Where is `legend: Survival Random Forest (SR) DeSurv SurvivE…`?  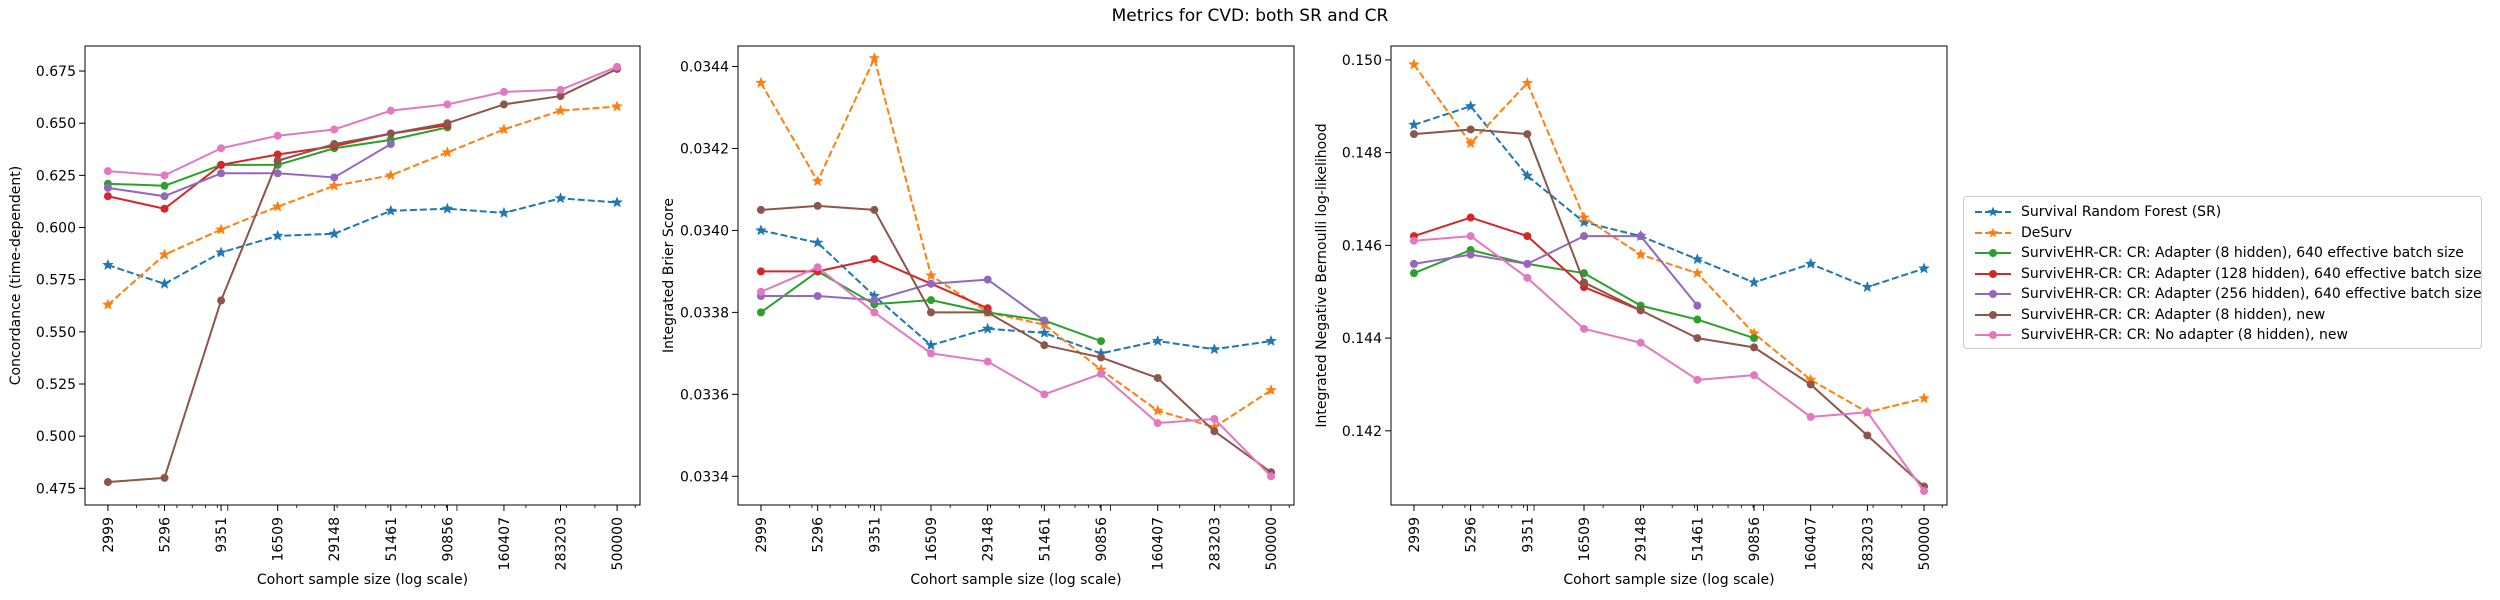 legend: Survival Random Forest (SR) DeSurv SurvivE… is located at coordinates (2222, 272).